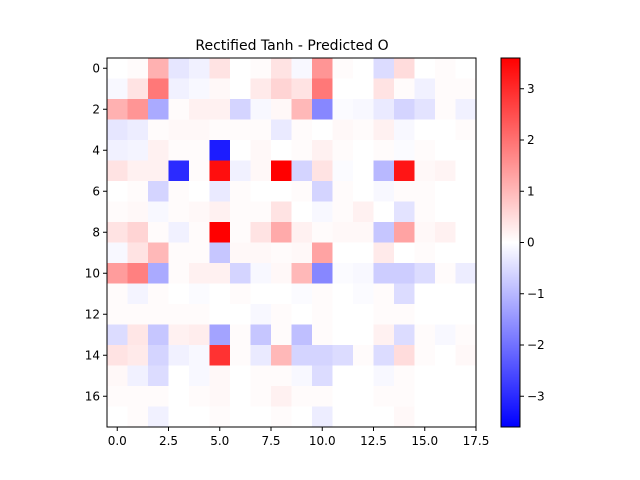  I want to click on x-axis: 0.0 2.5 5.0 7.5 10.0 12.5 15.0 17.5, so click(298, 437).